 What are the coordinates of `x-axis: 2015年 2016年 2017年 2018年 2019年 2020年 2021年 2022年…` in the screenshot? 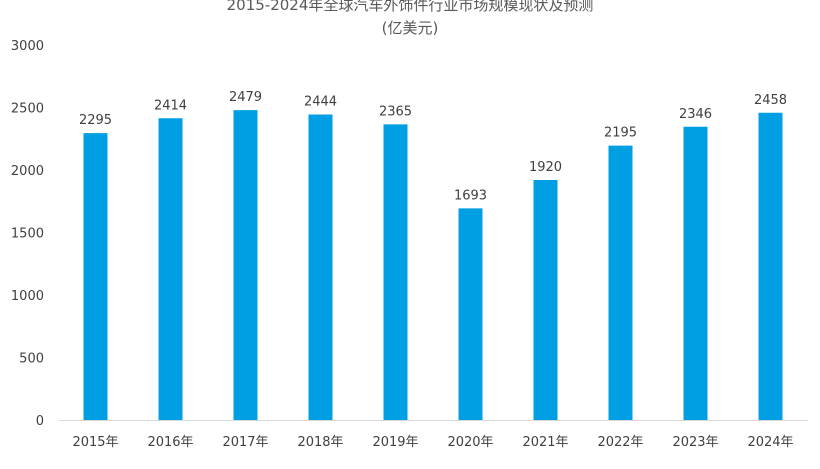 It's located at (432, 442).